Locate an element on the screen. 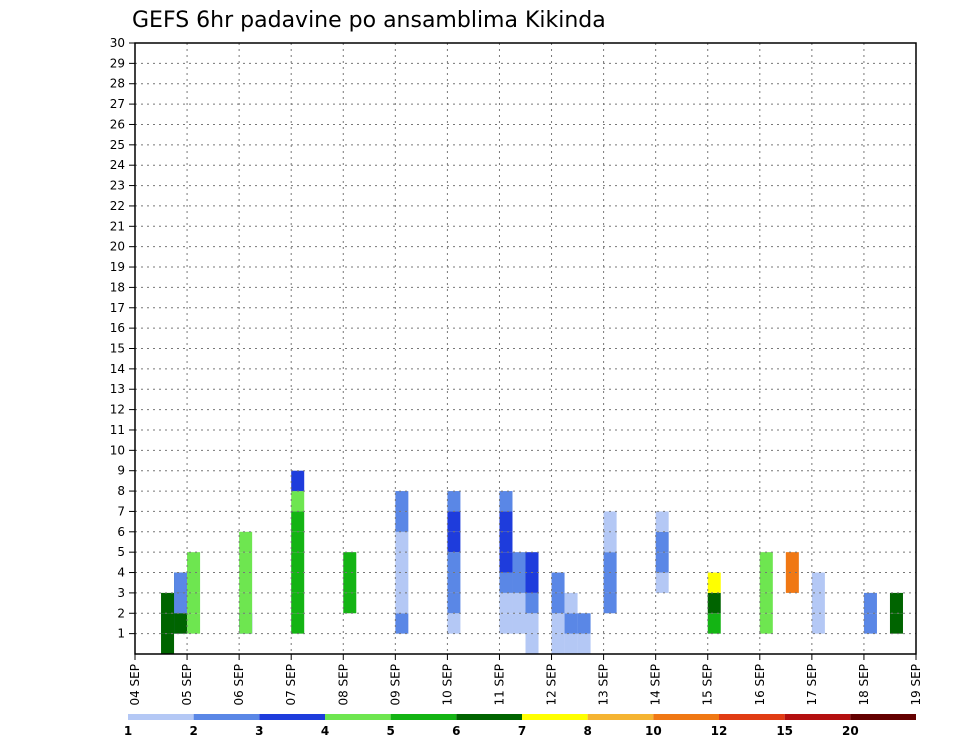  y-tick-label: 3 is located at coordinates (121, 593).